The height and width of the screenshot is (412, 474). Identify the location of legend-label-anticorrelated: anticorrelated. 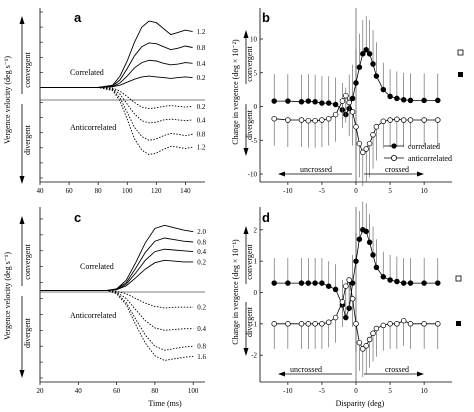
(430, 158).